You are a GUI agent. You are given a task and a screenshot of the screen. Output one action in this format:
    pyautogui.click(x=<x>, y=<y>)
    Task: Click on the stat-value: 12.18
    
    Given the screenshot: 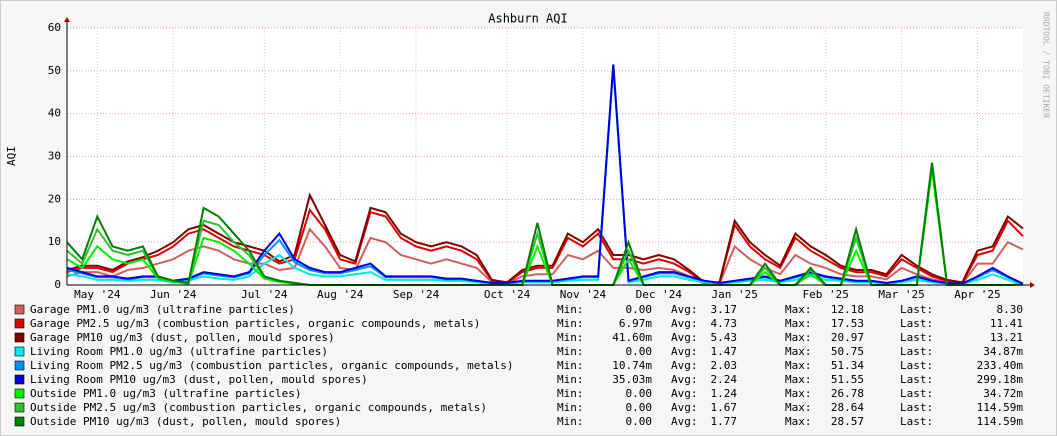 What is the action you would take?
    pyautogui.click(x=847, y=309)
    